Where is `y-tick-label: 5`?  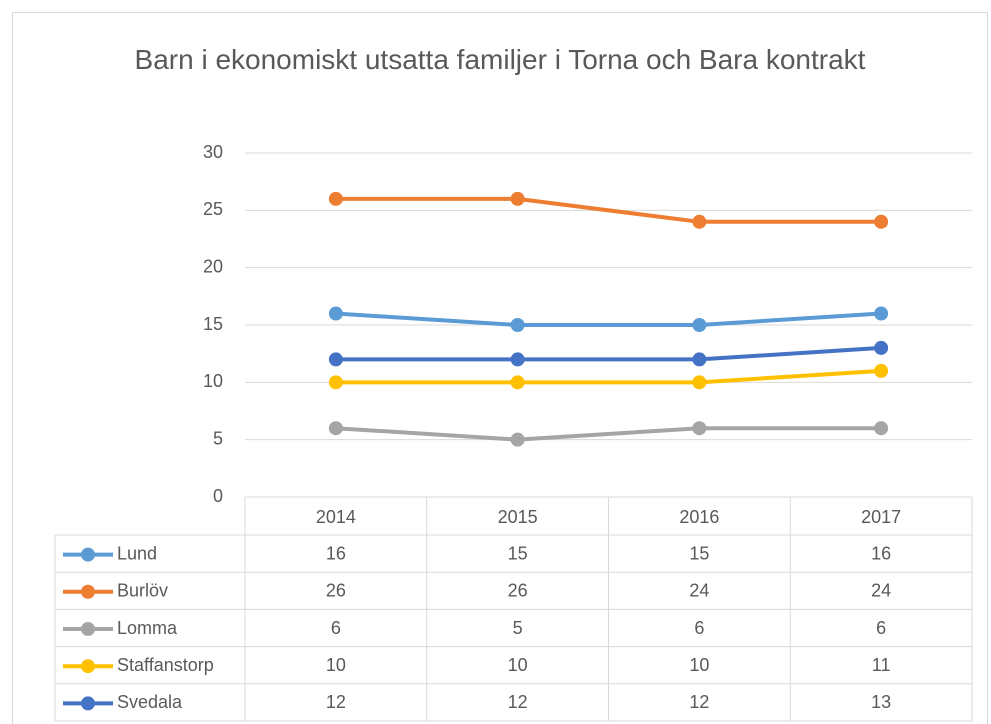
y-tick-label: 5 is located at coordinates (218, 438).